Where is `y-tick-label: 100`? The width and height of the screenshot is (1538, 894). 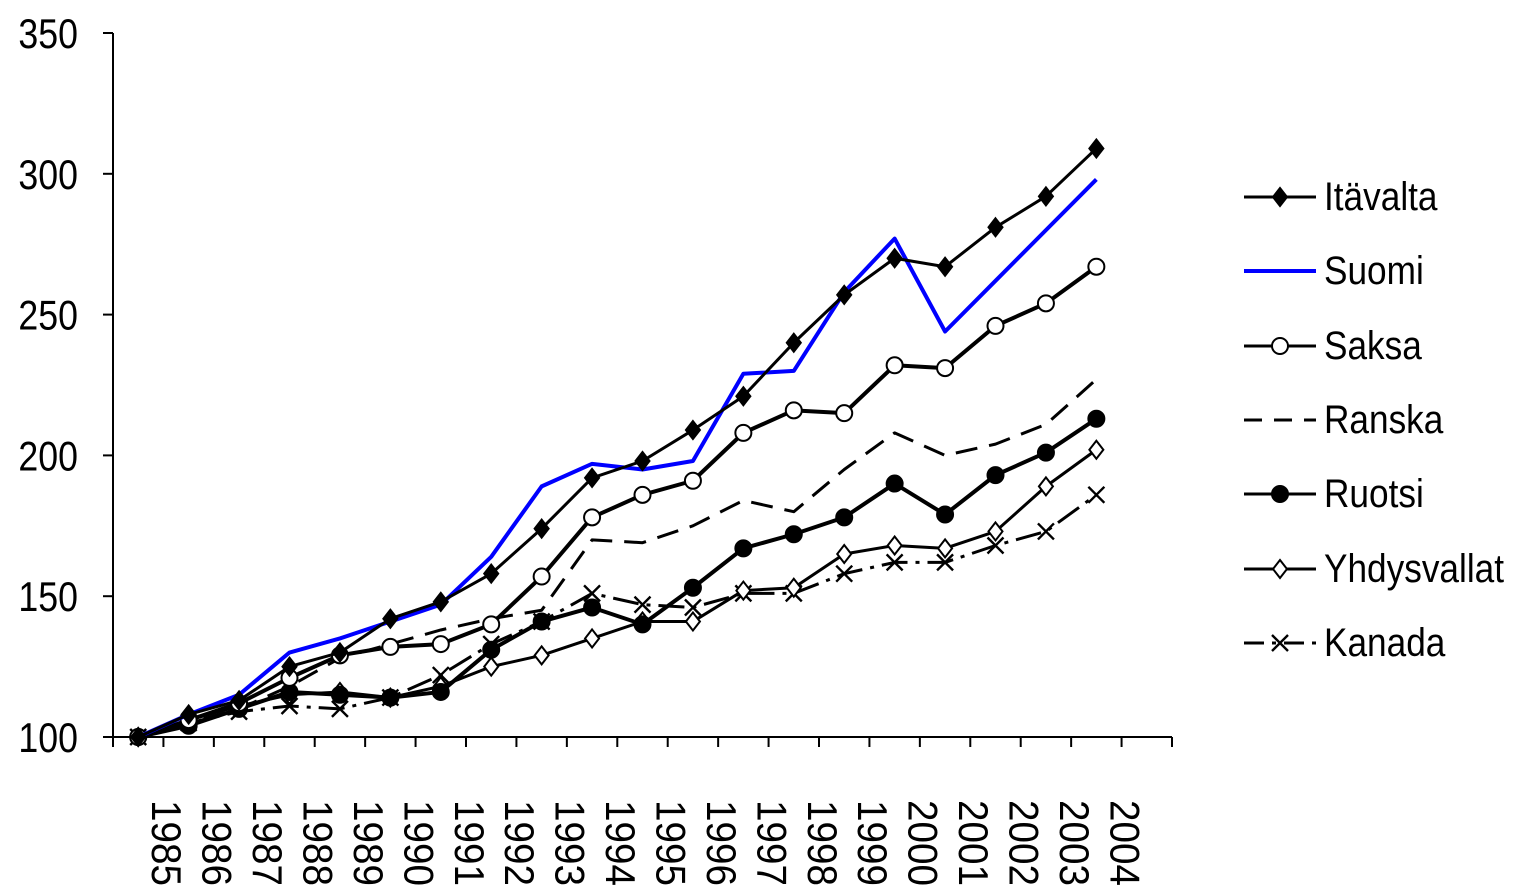 y-tick-label: 100 is located at coordinates (48, 738).